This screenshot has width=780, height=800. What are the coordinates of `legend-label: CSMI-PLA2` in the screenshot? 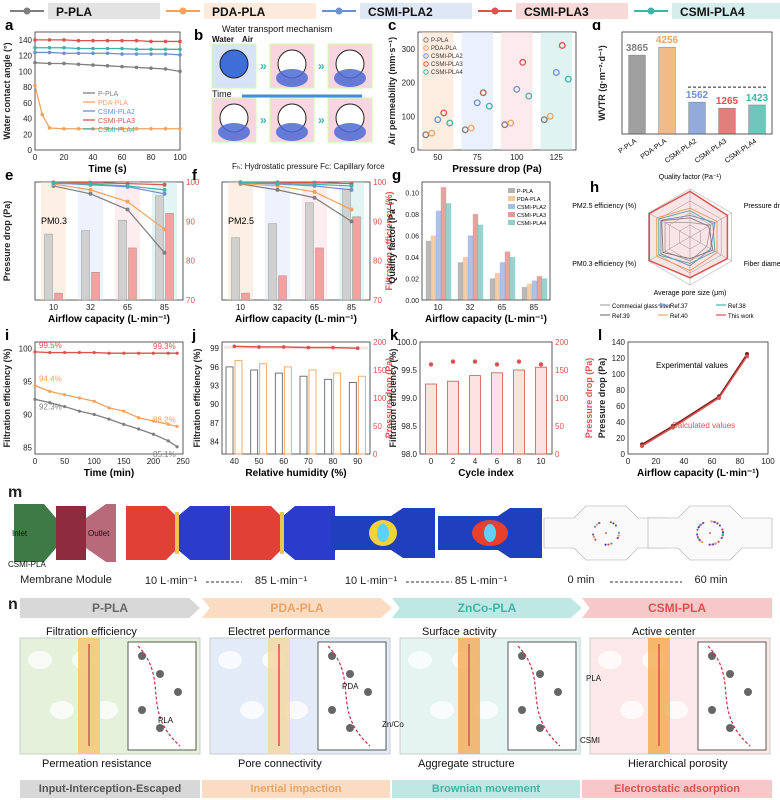 It's located at (531, 208).